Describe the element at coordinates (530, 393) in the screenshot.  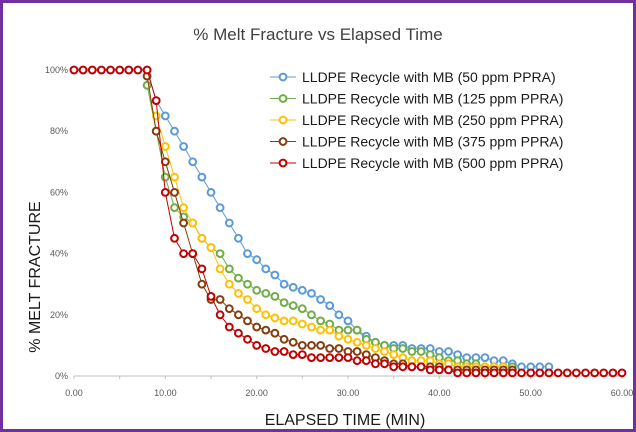
I see `x-tick-label: 50.00` at that location.